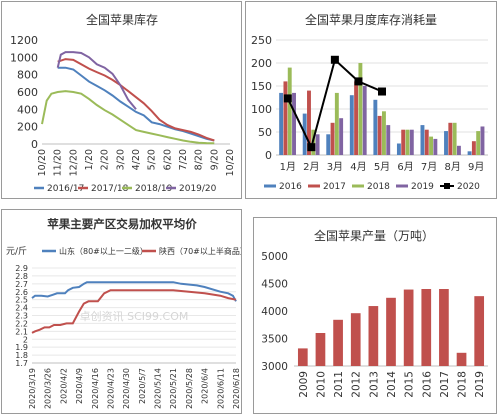 The height and width of the screenshot is (417, 500). I want to click on y-tick-label: 4000, so click(274, 312).